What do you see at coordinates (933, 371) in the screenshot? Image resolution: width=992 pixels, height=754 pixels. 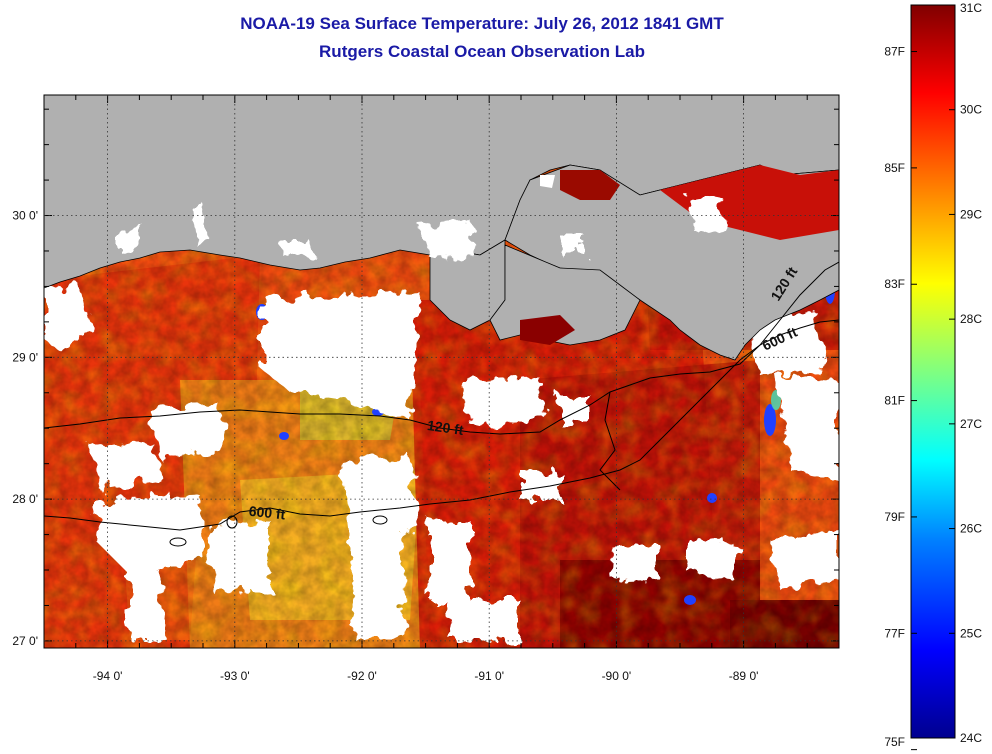 I see `colorbar-gradient` at bounding box center [933, 371].